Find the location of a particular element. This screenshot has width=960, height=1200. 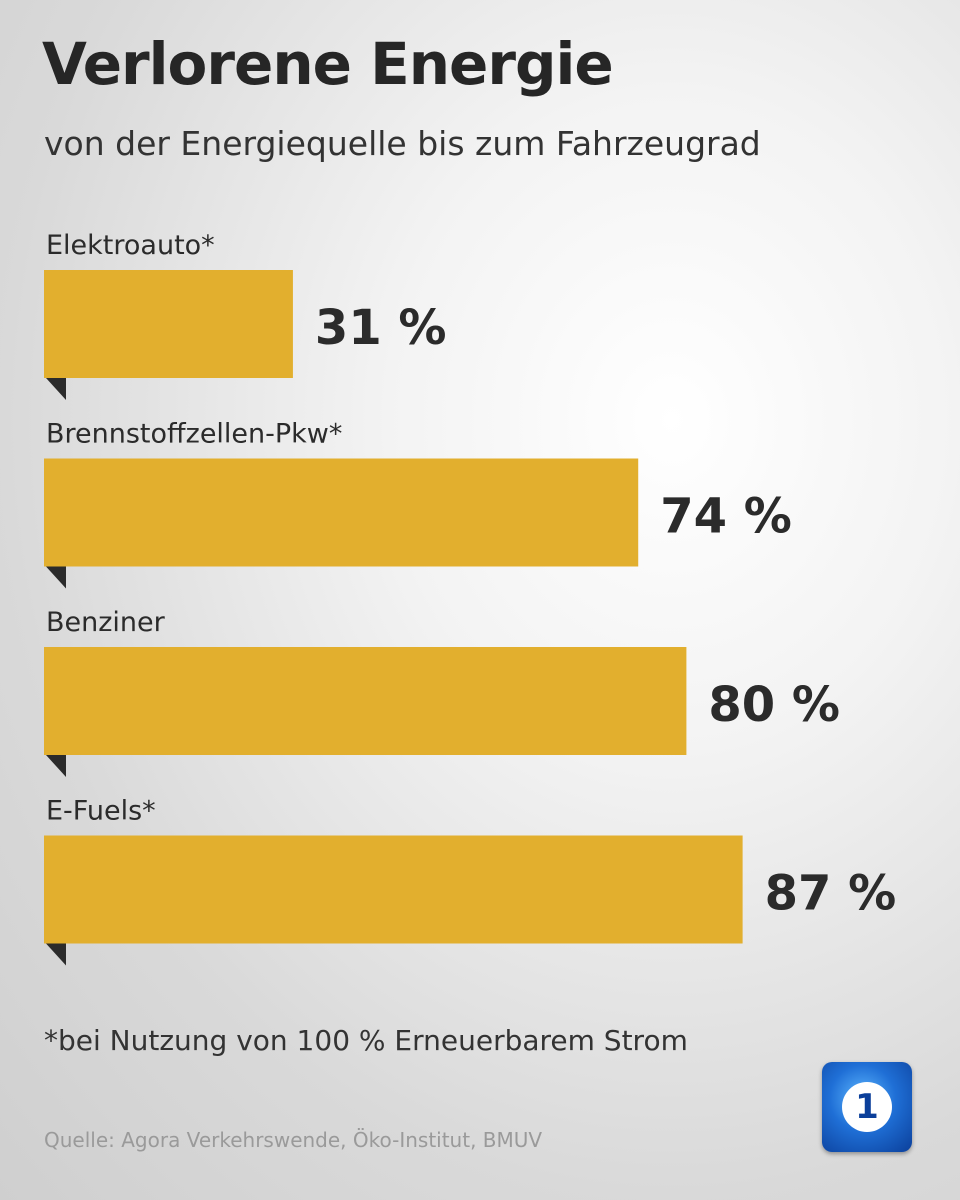

category-label: Benziner is located at coordinates (106, 622).